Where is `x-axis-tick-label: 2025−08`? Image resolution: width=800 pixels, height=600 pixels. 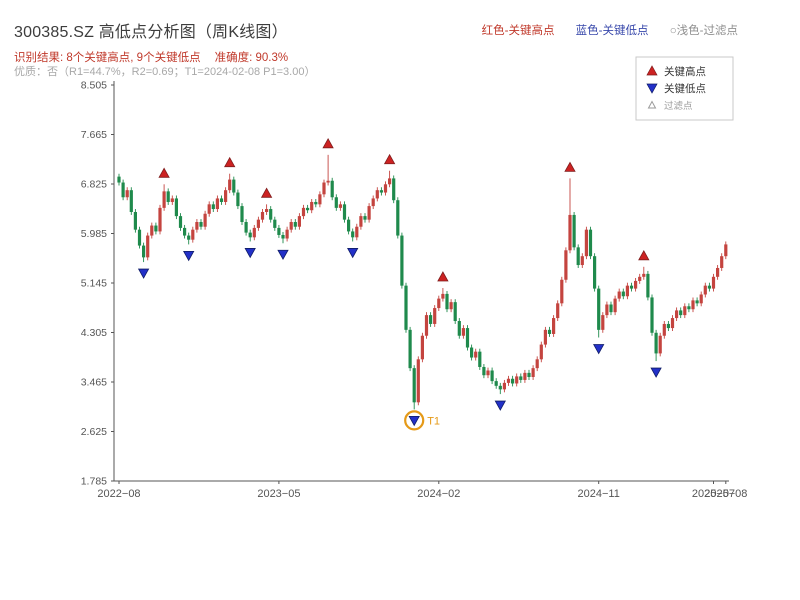 x-axis-tick-label: 2025−08 is located at coordinates (725, 494).